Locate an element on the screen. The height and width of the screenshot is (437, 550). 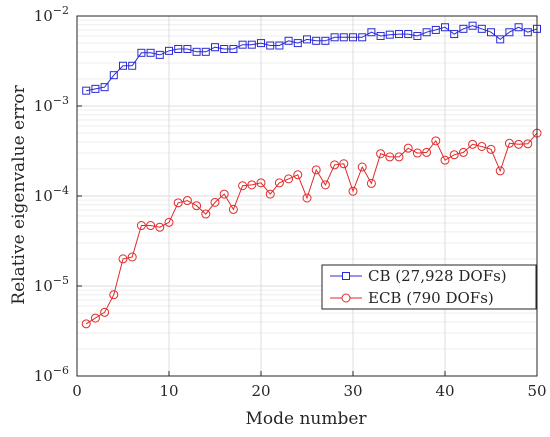
y-tick-exponent: −2 is located at coordinates (61, 10).